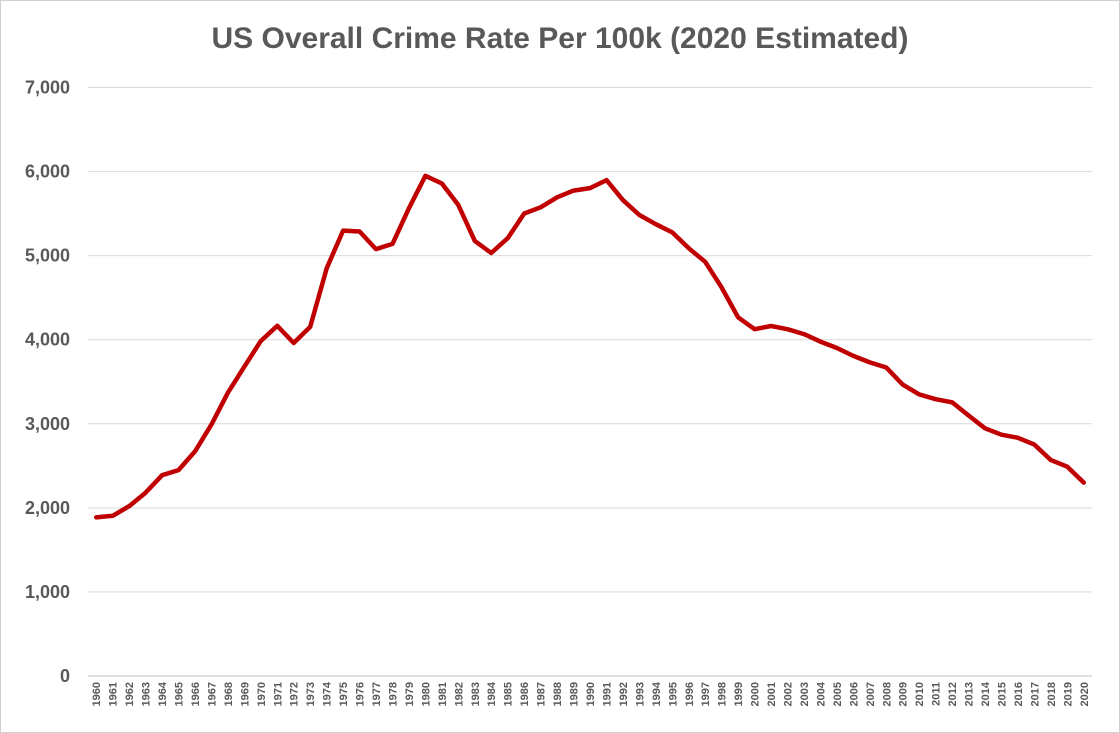  What do you see at coordinates (1035, 694) in the screenshot?
I see `x-tick-label: 2017` at bounding box center [1035, 694].